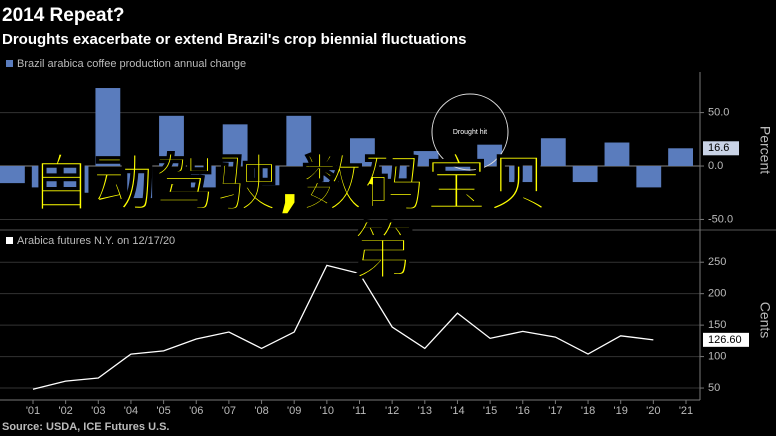  I want to click on value-label: 16.6, so click(718, 148).